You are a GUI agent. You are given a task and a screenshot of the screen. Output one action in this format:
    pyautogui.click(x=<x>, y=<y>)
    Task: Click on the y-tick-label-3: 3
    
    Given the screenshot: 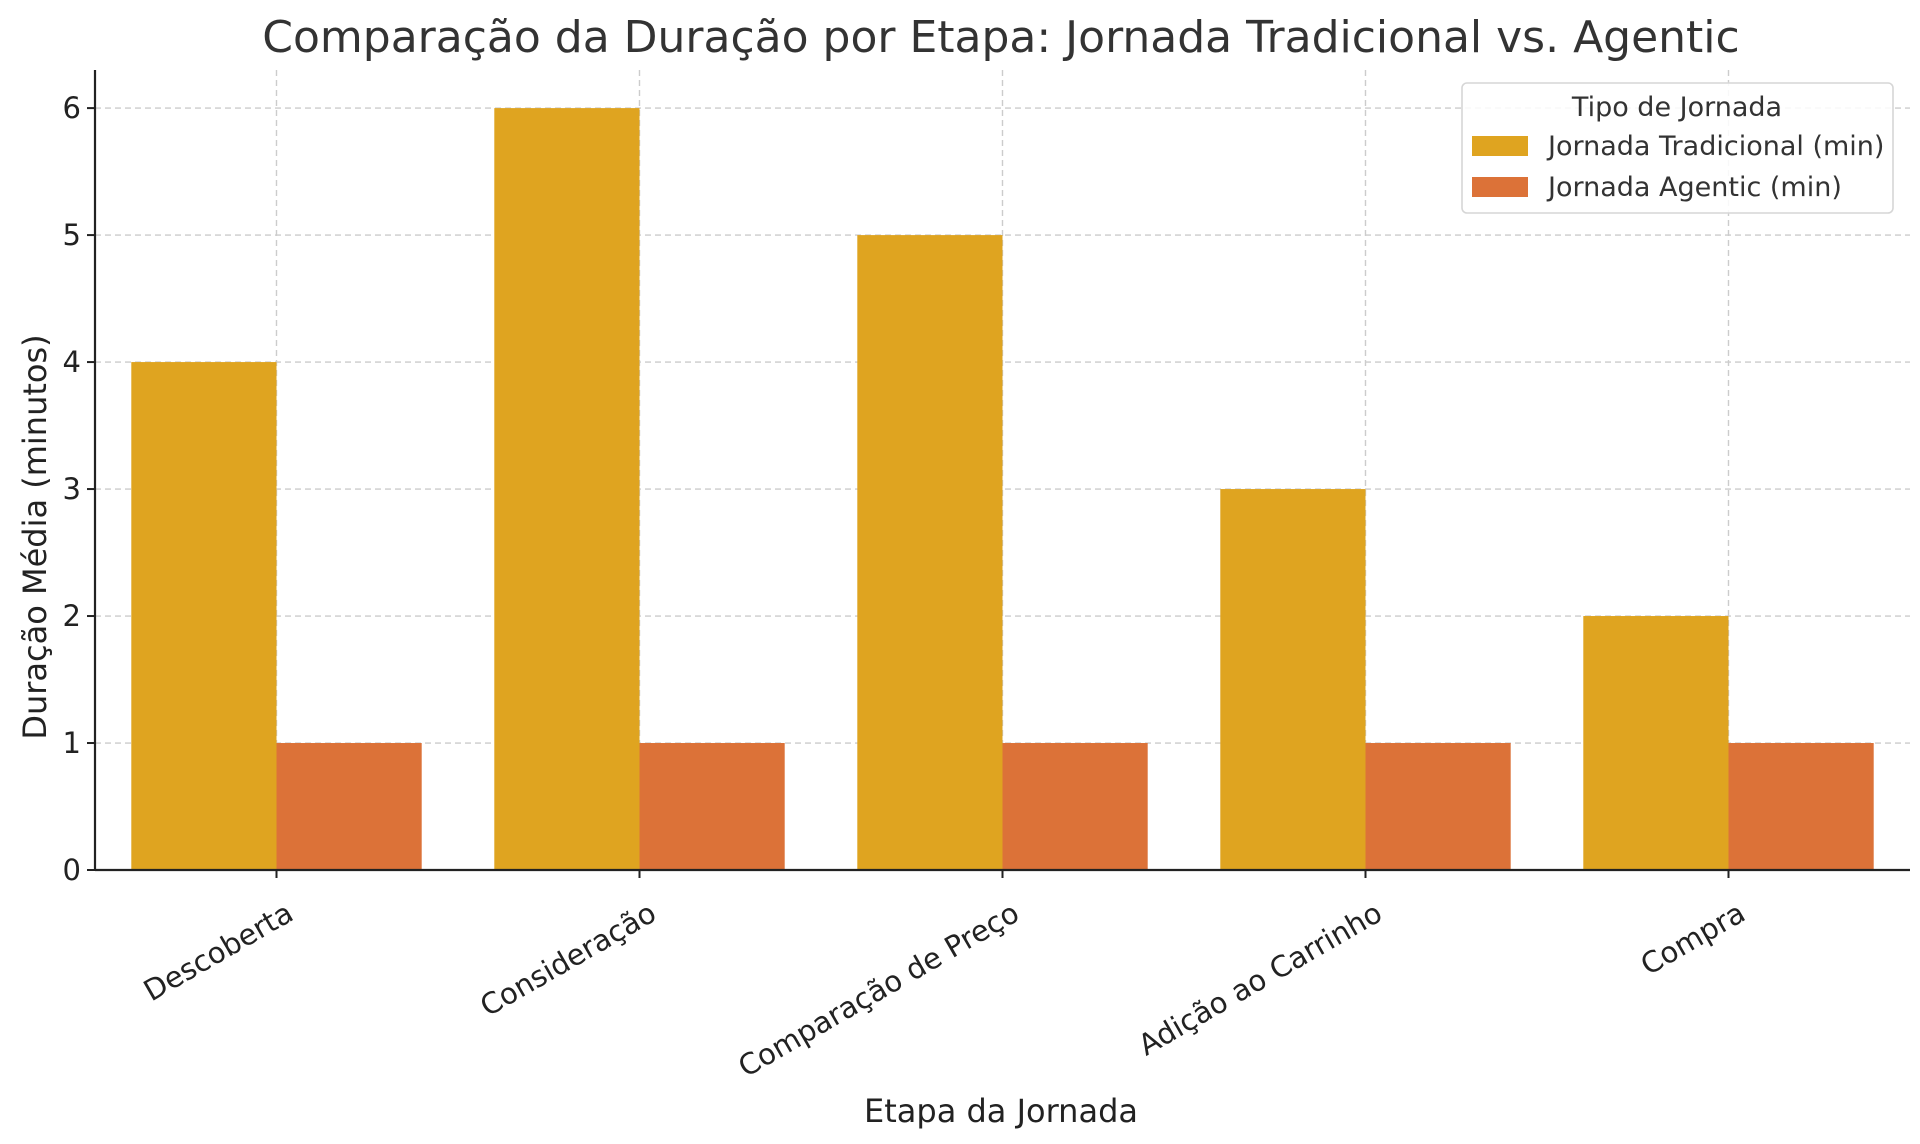 What is the action you would take?
    pyautogui.click(x=72, y=489)
    